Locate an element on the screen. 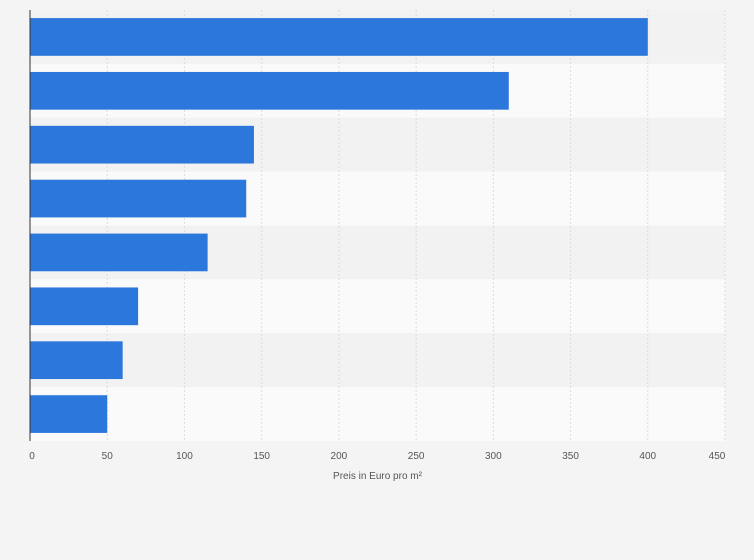 Image resolution: width=754 pixels, height=560 pixels. x-axis-label: Preis in Euro pro m² is located at coordinates (378, 476).